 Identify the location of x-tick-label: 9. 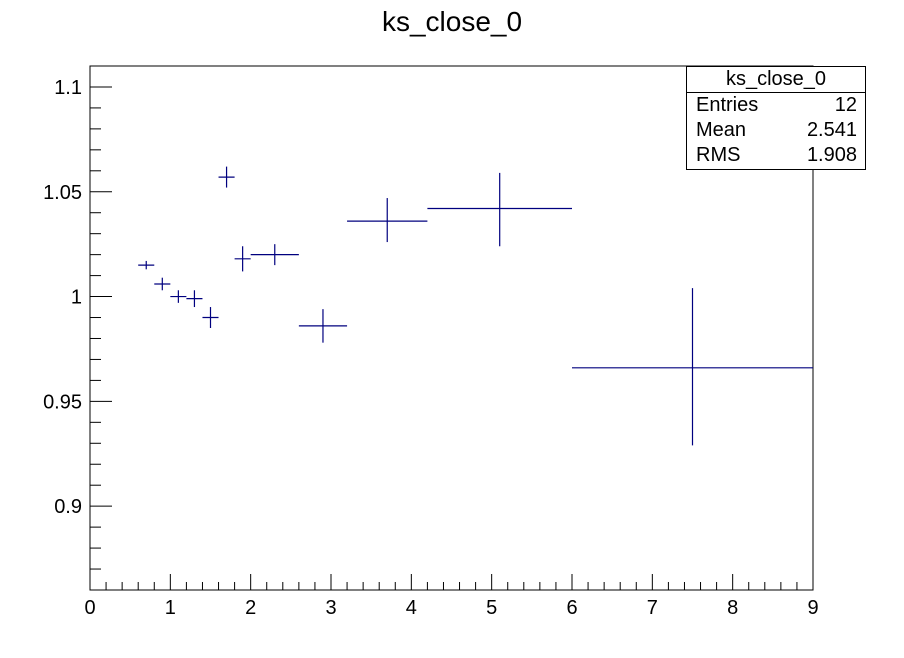
(812, 608).